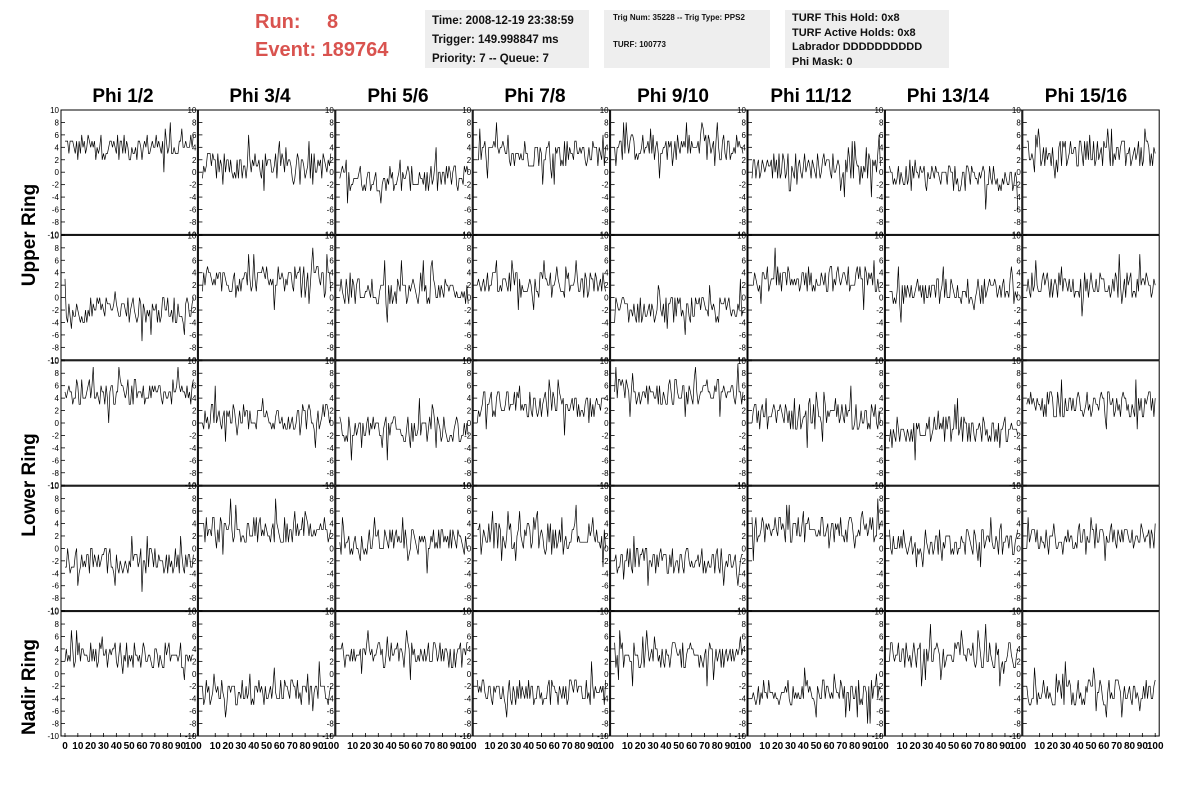 The height and width of the screenshot is (787, 1196). I want to click on x-tick-label: 70, so click(1117, 746).